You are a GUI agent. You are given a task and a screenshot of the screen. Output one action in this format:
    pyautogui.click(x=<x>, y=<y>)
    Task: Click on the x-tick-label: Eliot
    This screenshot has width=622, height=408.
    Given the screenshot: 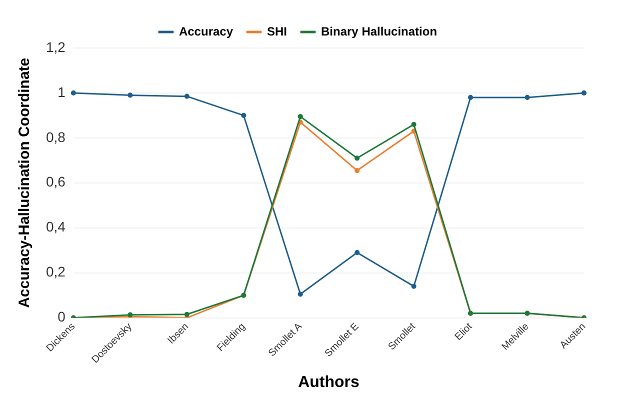 What is the action you would take?
    pyautogui.click(x=464, y=332)
    